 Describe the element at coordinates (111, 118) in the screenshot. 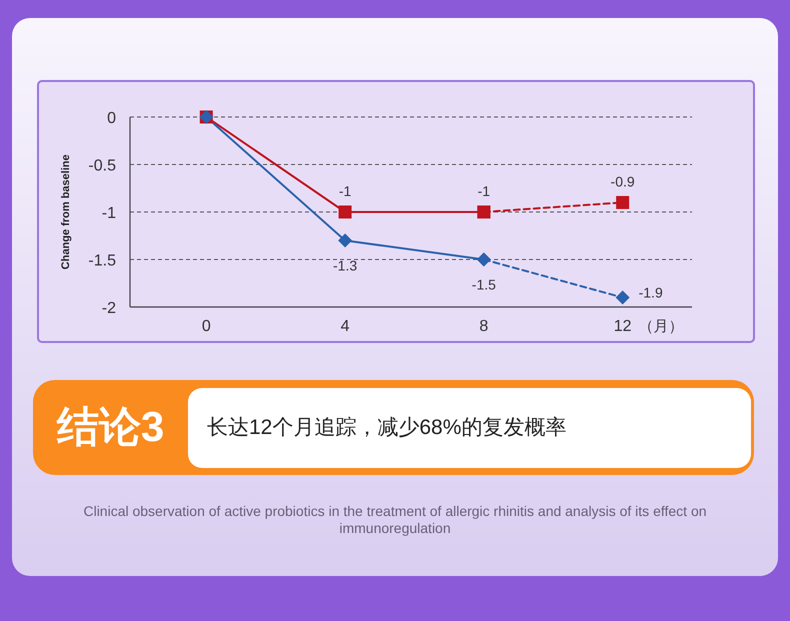

I see `y-tick-label: 0` at that location.